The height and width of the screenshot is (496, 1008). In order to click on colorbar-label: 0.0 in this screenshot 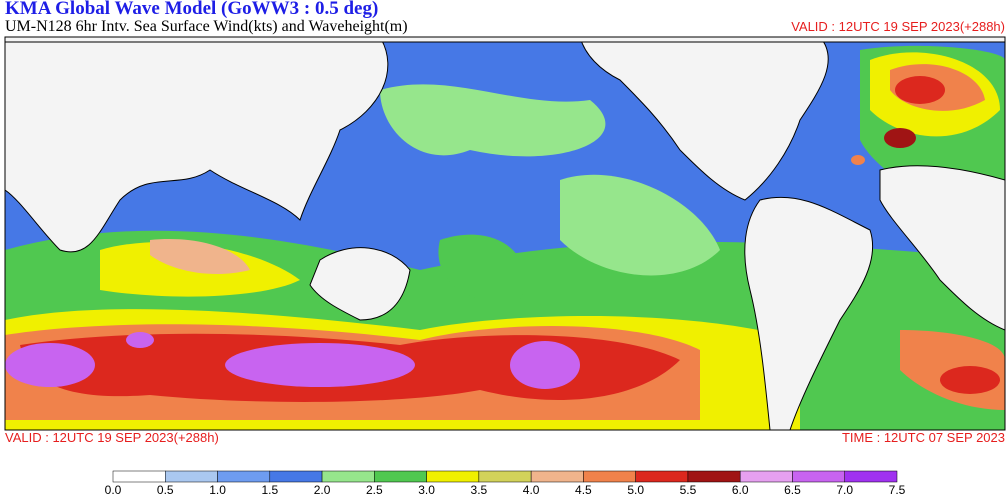, I will do `click(113, 489)`.